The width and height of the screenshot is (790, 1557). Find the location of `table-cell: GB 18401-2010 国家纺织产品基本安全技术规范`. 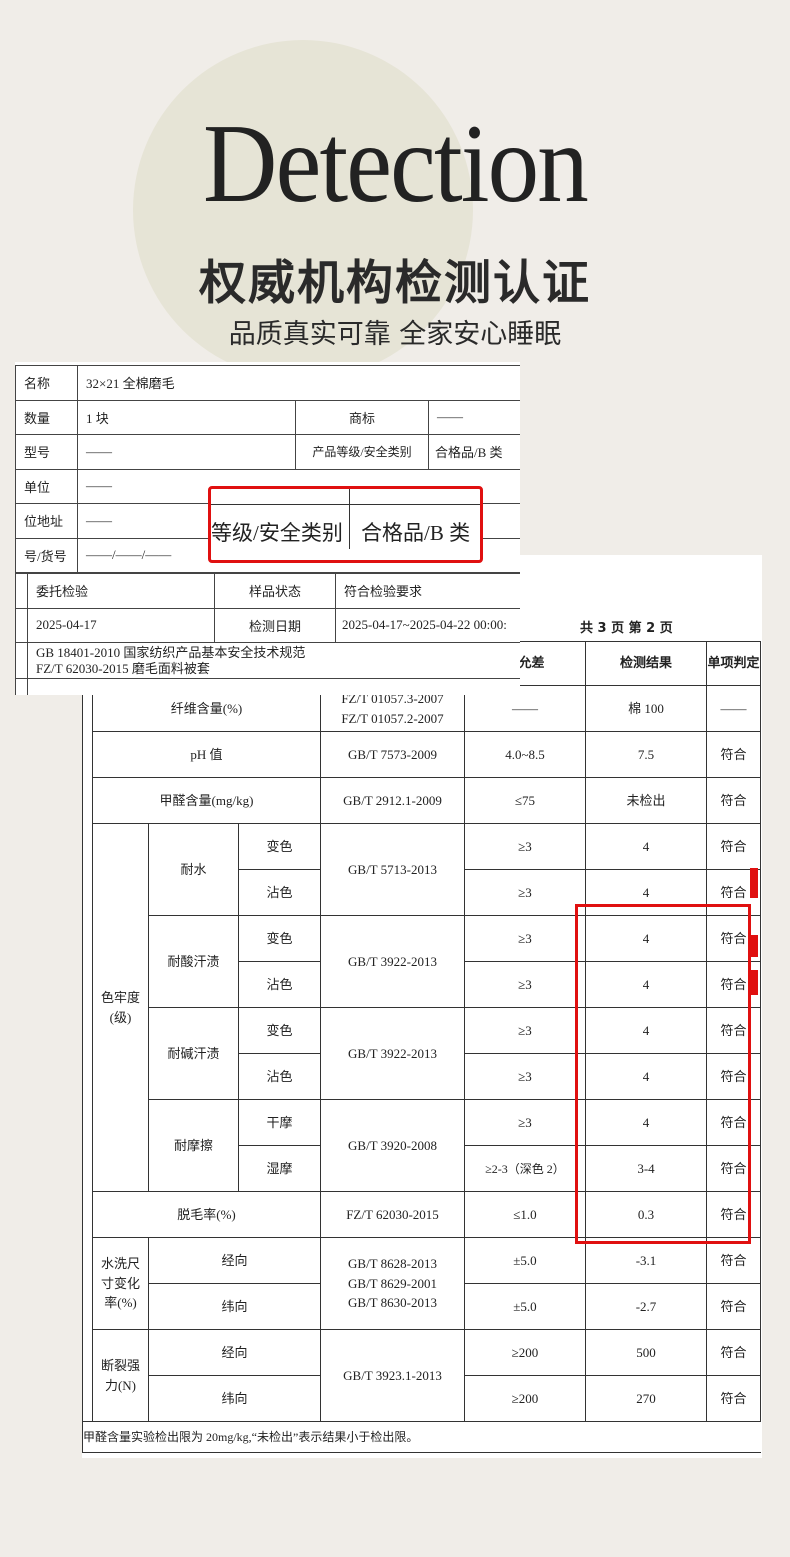

table-cell: GB 18401-2010 国家纺织产品基本安全技术规范 is located at coordinates (171, 652).